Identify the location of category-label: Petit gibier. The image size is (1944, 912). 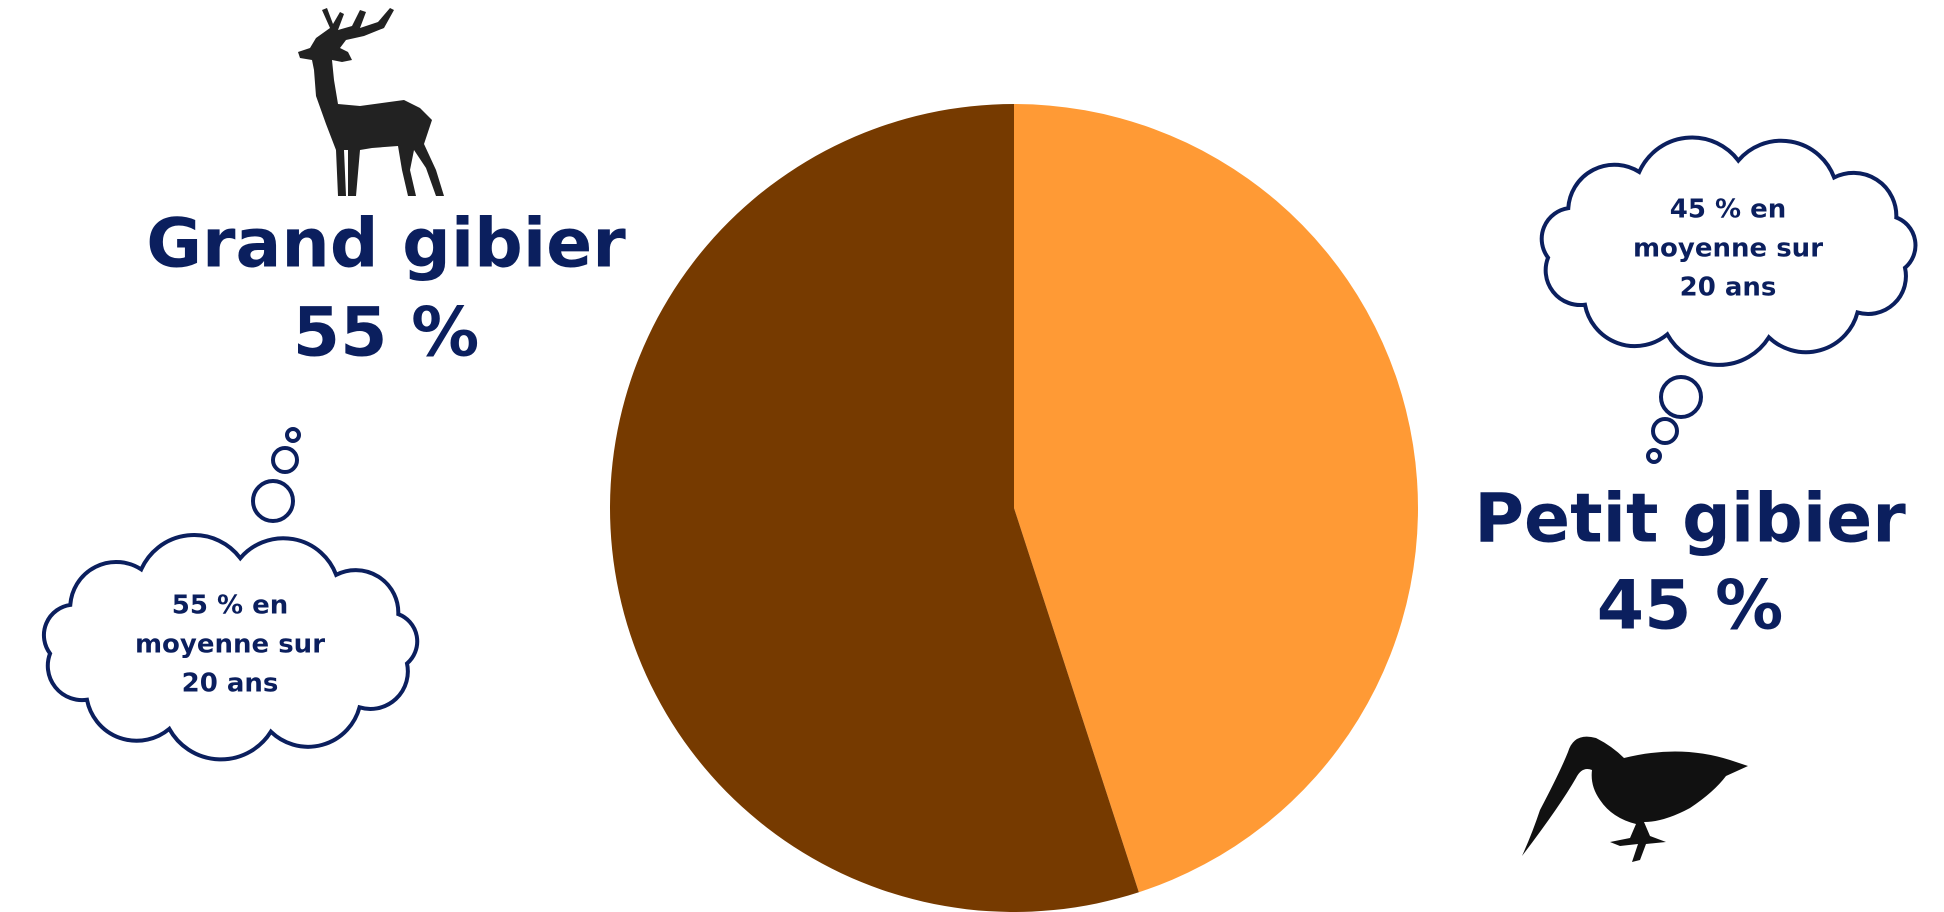
(1690, 519).